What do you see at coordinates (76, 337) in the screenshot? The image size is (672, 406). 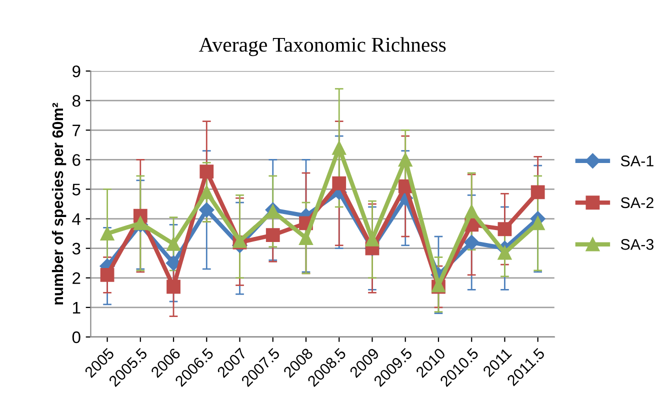 I see `y-tick-label: 0` at bounding box center [76, 337].